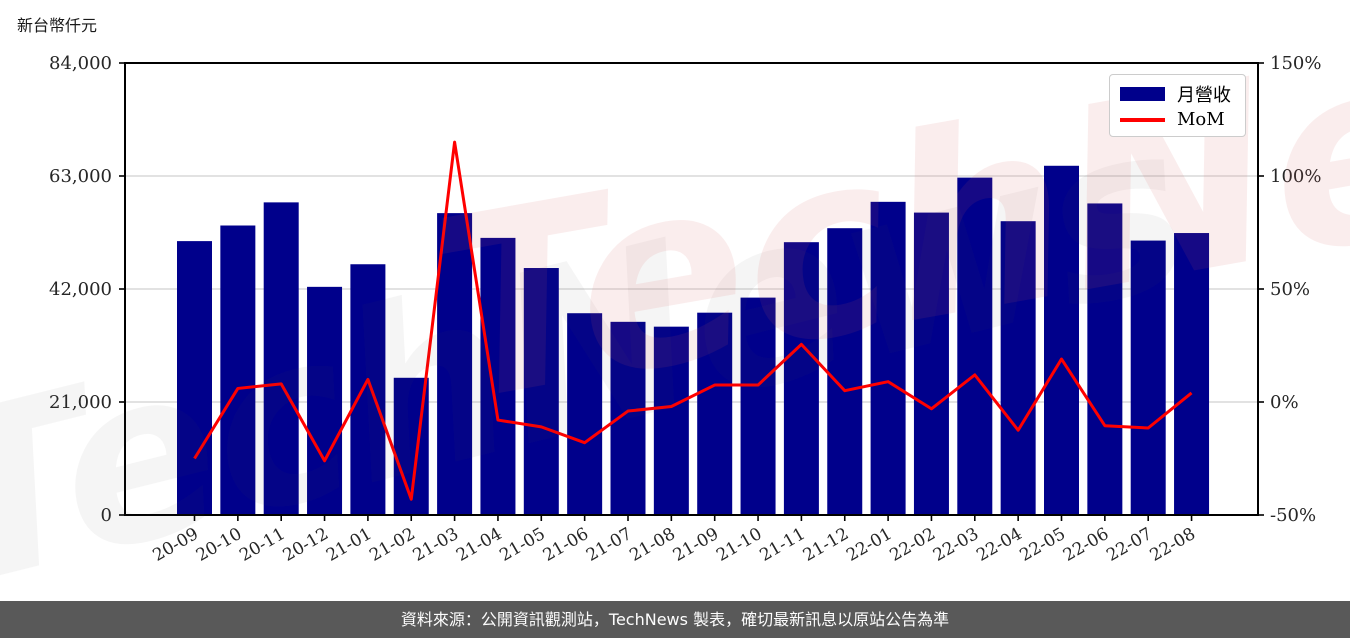 This screenshot has height=638, width=1350. I want to click on right-tick-label: 0%, so click(1284, 402).